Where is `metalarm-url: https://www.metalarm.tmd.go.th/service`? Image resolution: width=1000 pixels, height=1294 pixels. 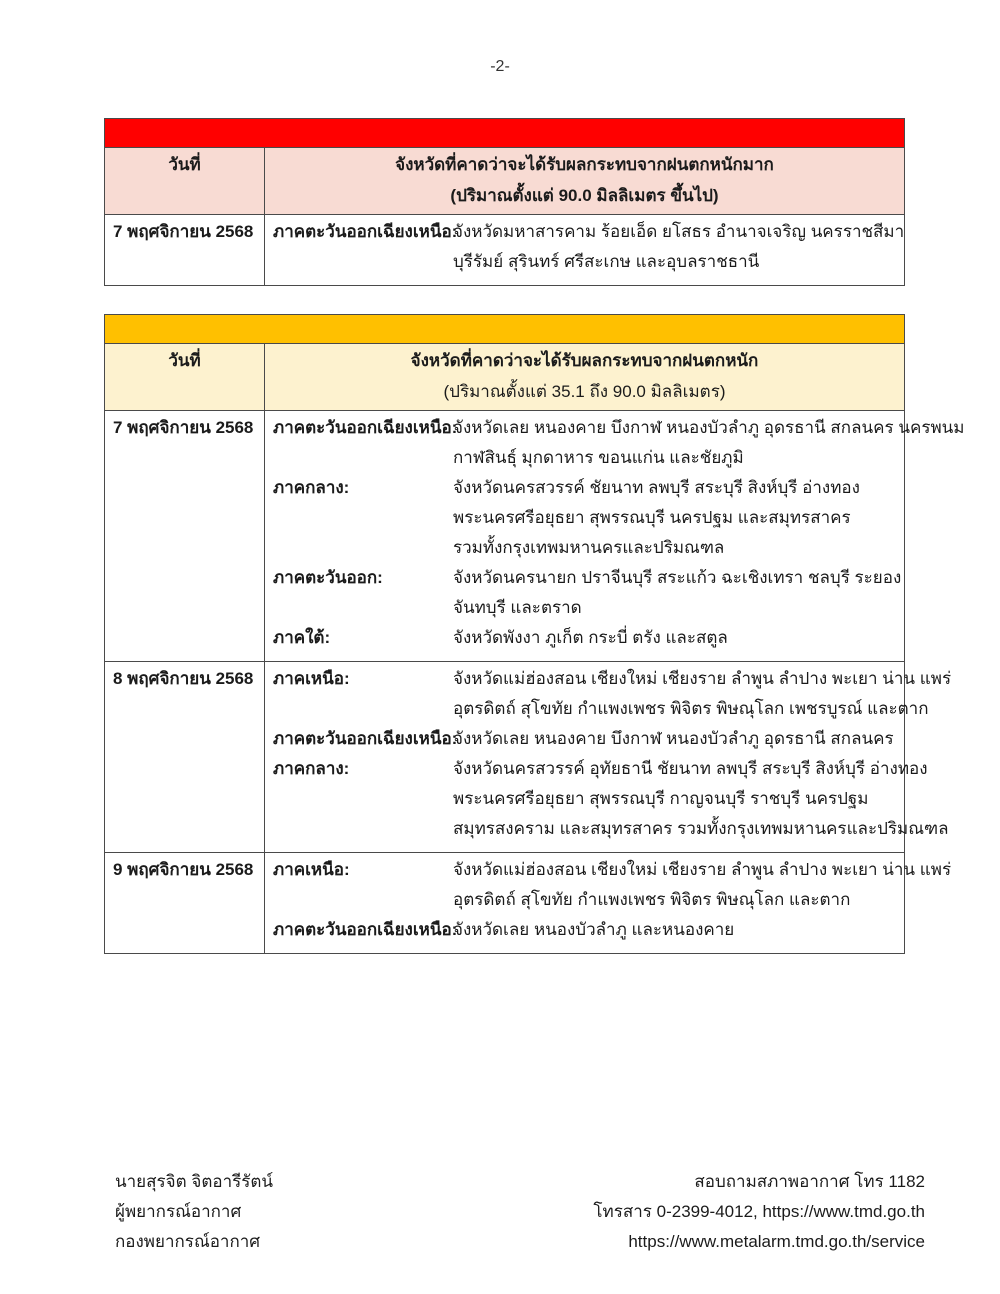
metalarm-url: https://www.metalarm.tmd.go.th/service is located at coordinates (776, 1241).